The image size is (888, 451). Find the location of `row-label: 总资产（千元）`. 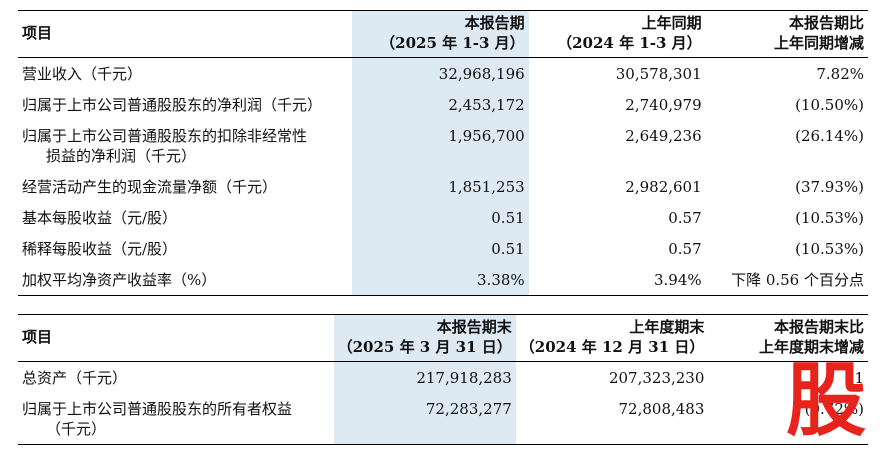

row-label: 总资产（千元） is located at coordinates (176, 378).